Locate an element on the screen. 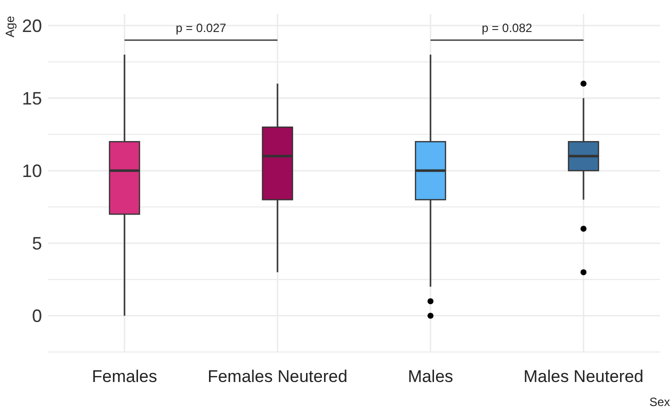  y-tick-label: 15 is located at coordinates (32, 98).